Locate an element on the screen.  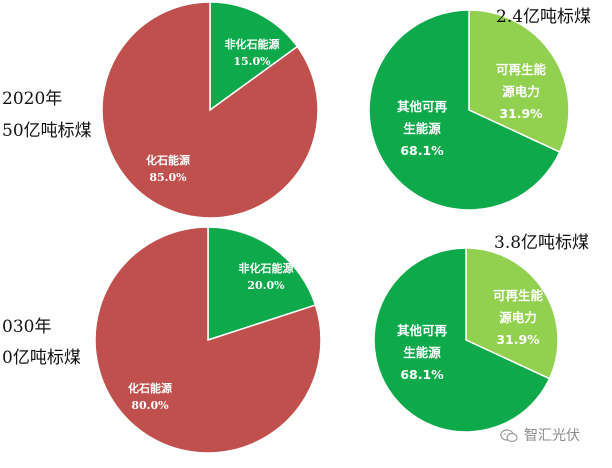
nonfossil-total-label-2030: 3.8亿吨标煤 is located at coordinates (542, 243).